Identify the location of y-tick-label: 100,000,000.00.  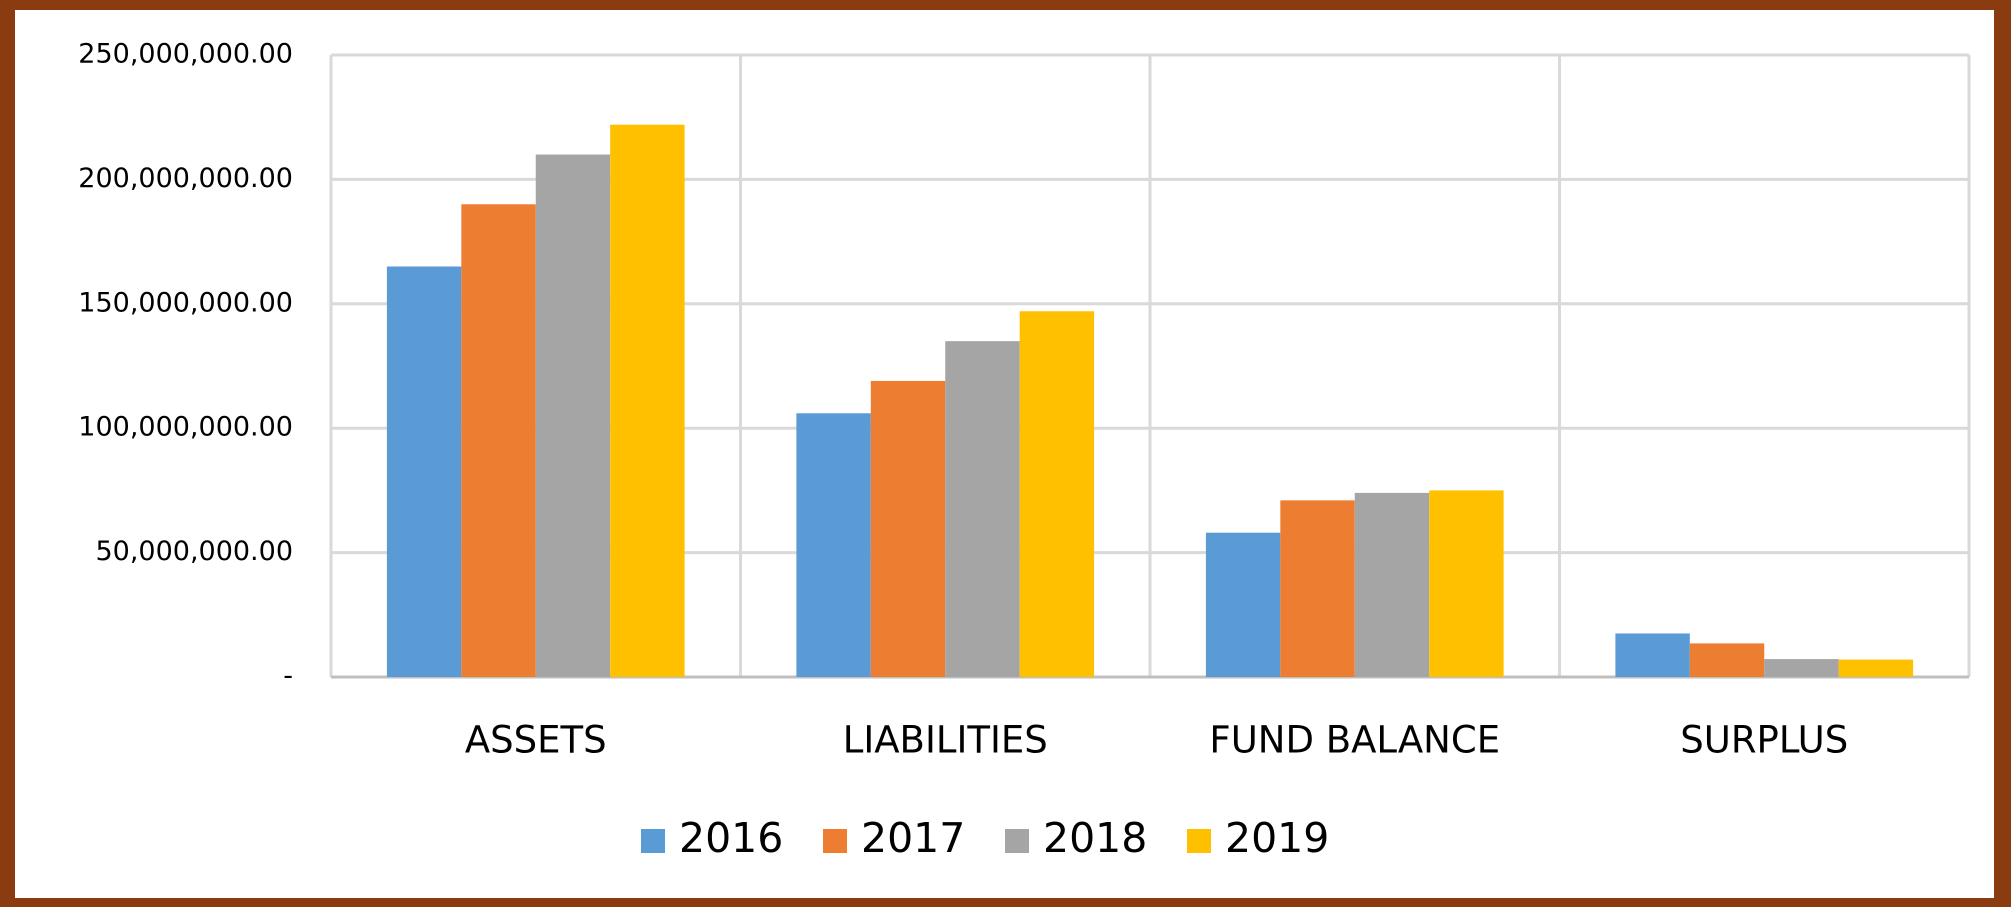
(185, 427).